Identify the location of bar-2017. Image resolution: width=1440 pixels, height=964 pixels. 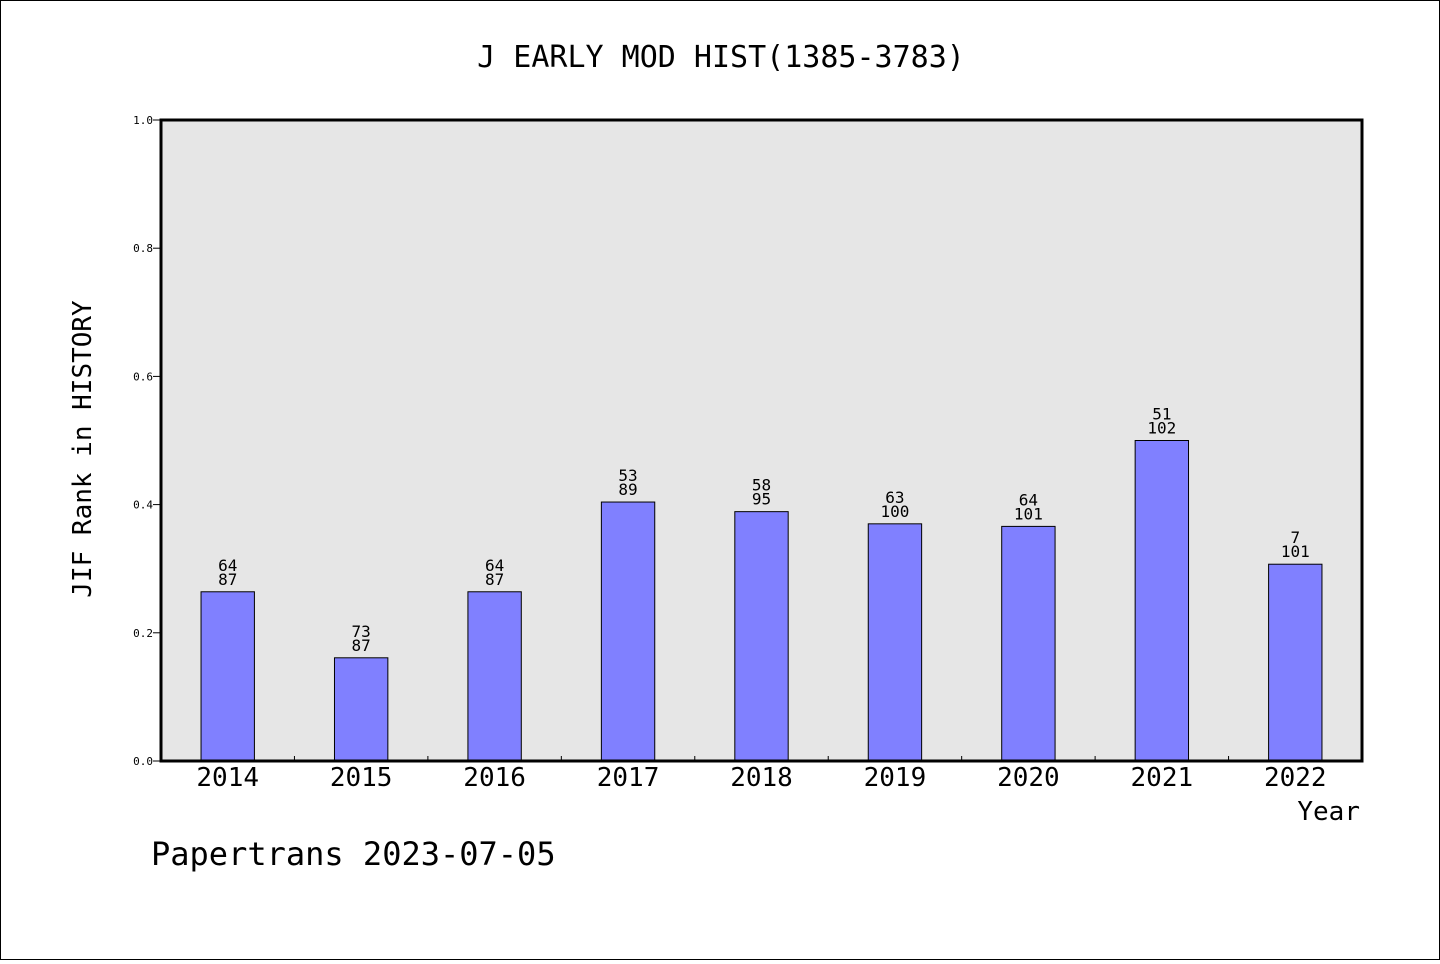
(628, 631).